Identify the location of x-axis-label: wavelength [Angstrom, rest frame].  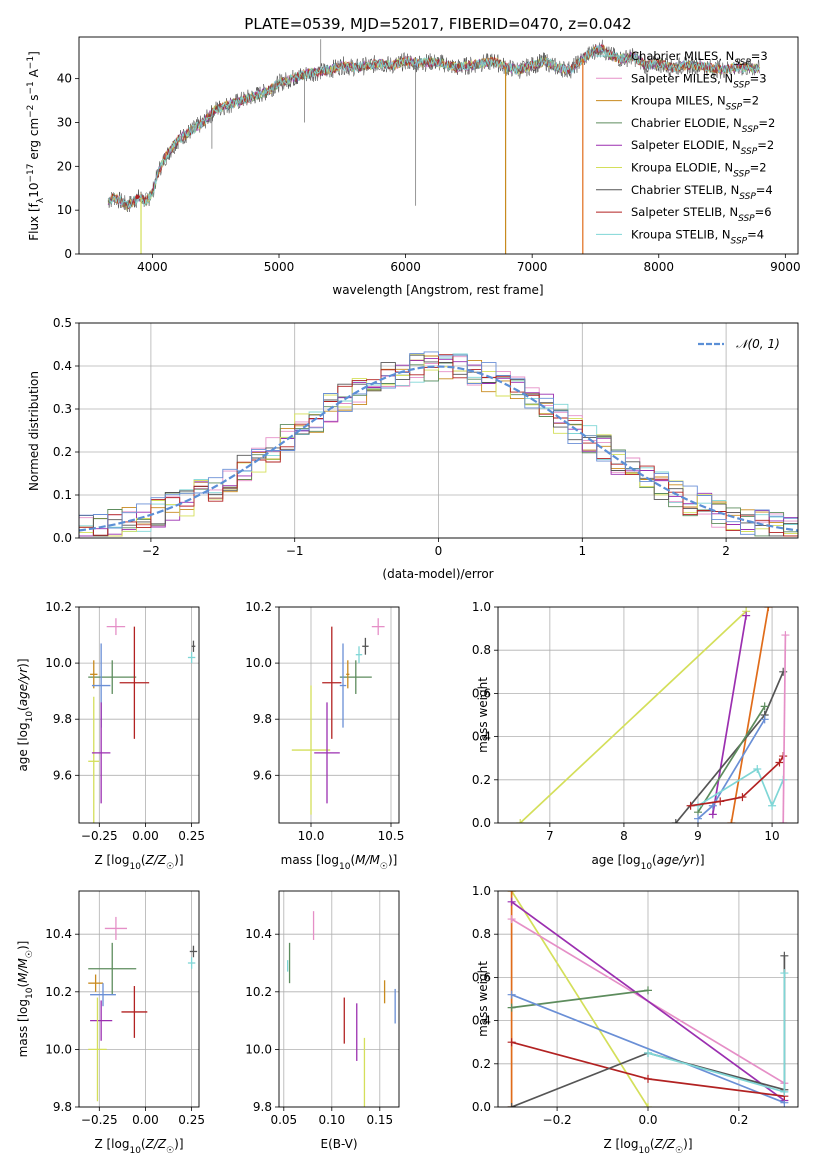
(437, 290).